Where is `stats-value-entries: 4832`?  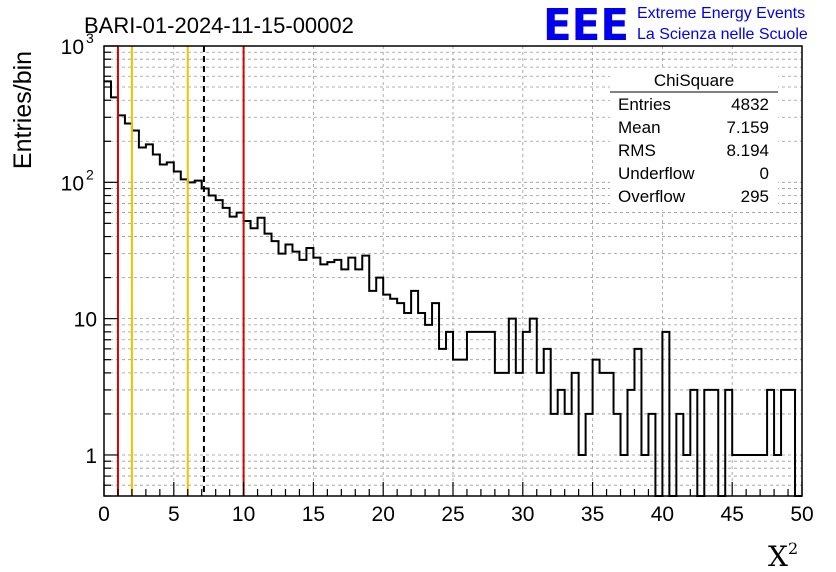
stats-value-entries: 4832 is located at coordinates (750, 104).